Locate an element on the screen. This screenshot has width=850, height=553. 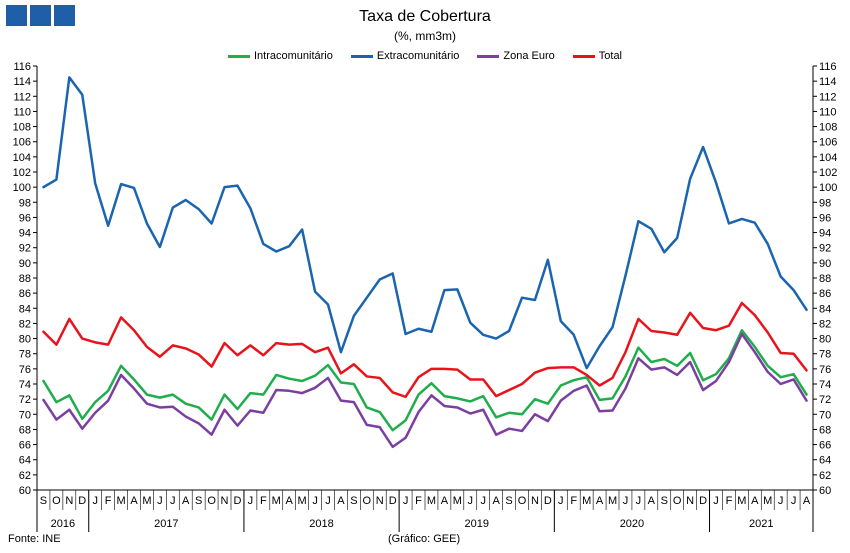
y-tick-label-right: 62 is located at coordinates (825, 476).